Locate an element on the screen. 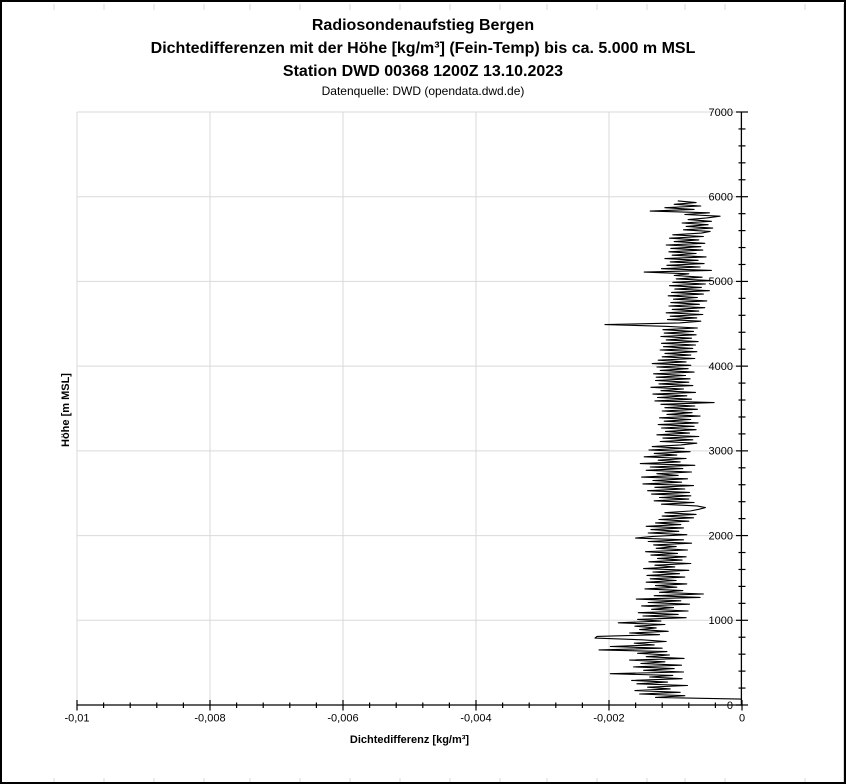 This screenshot has width=846, height=784. chart-title: Radiosondenaufstieg Bergen is located at coordinates (423, 25).